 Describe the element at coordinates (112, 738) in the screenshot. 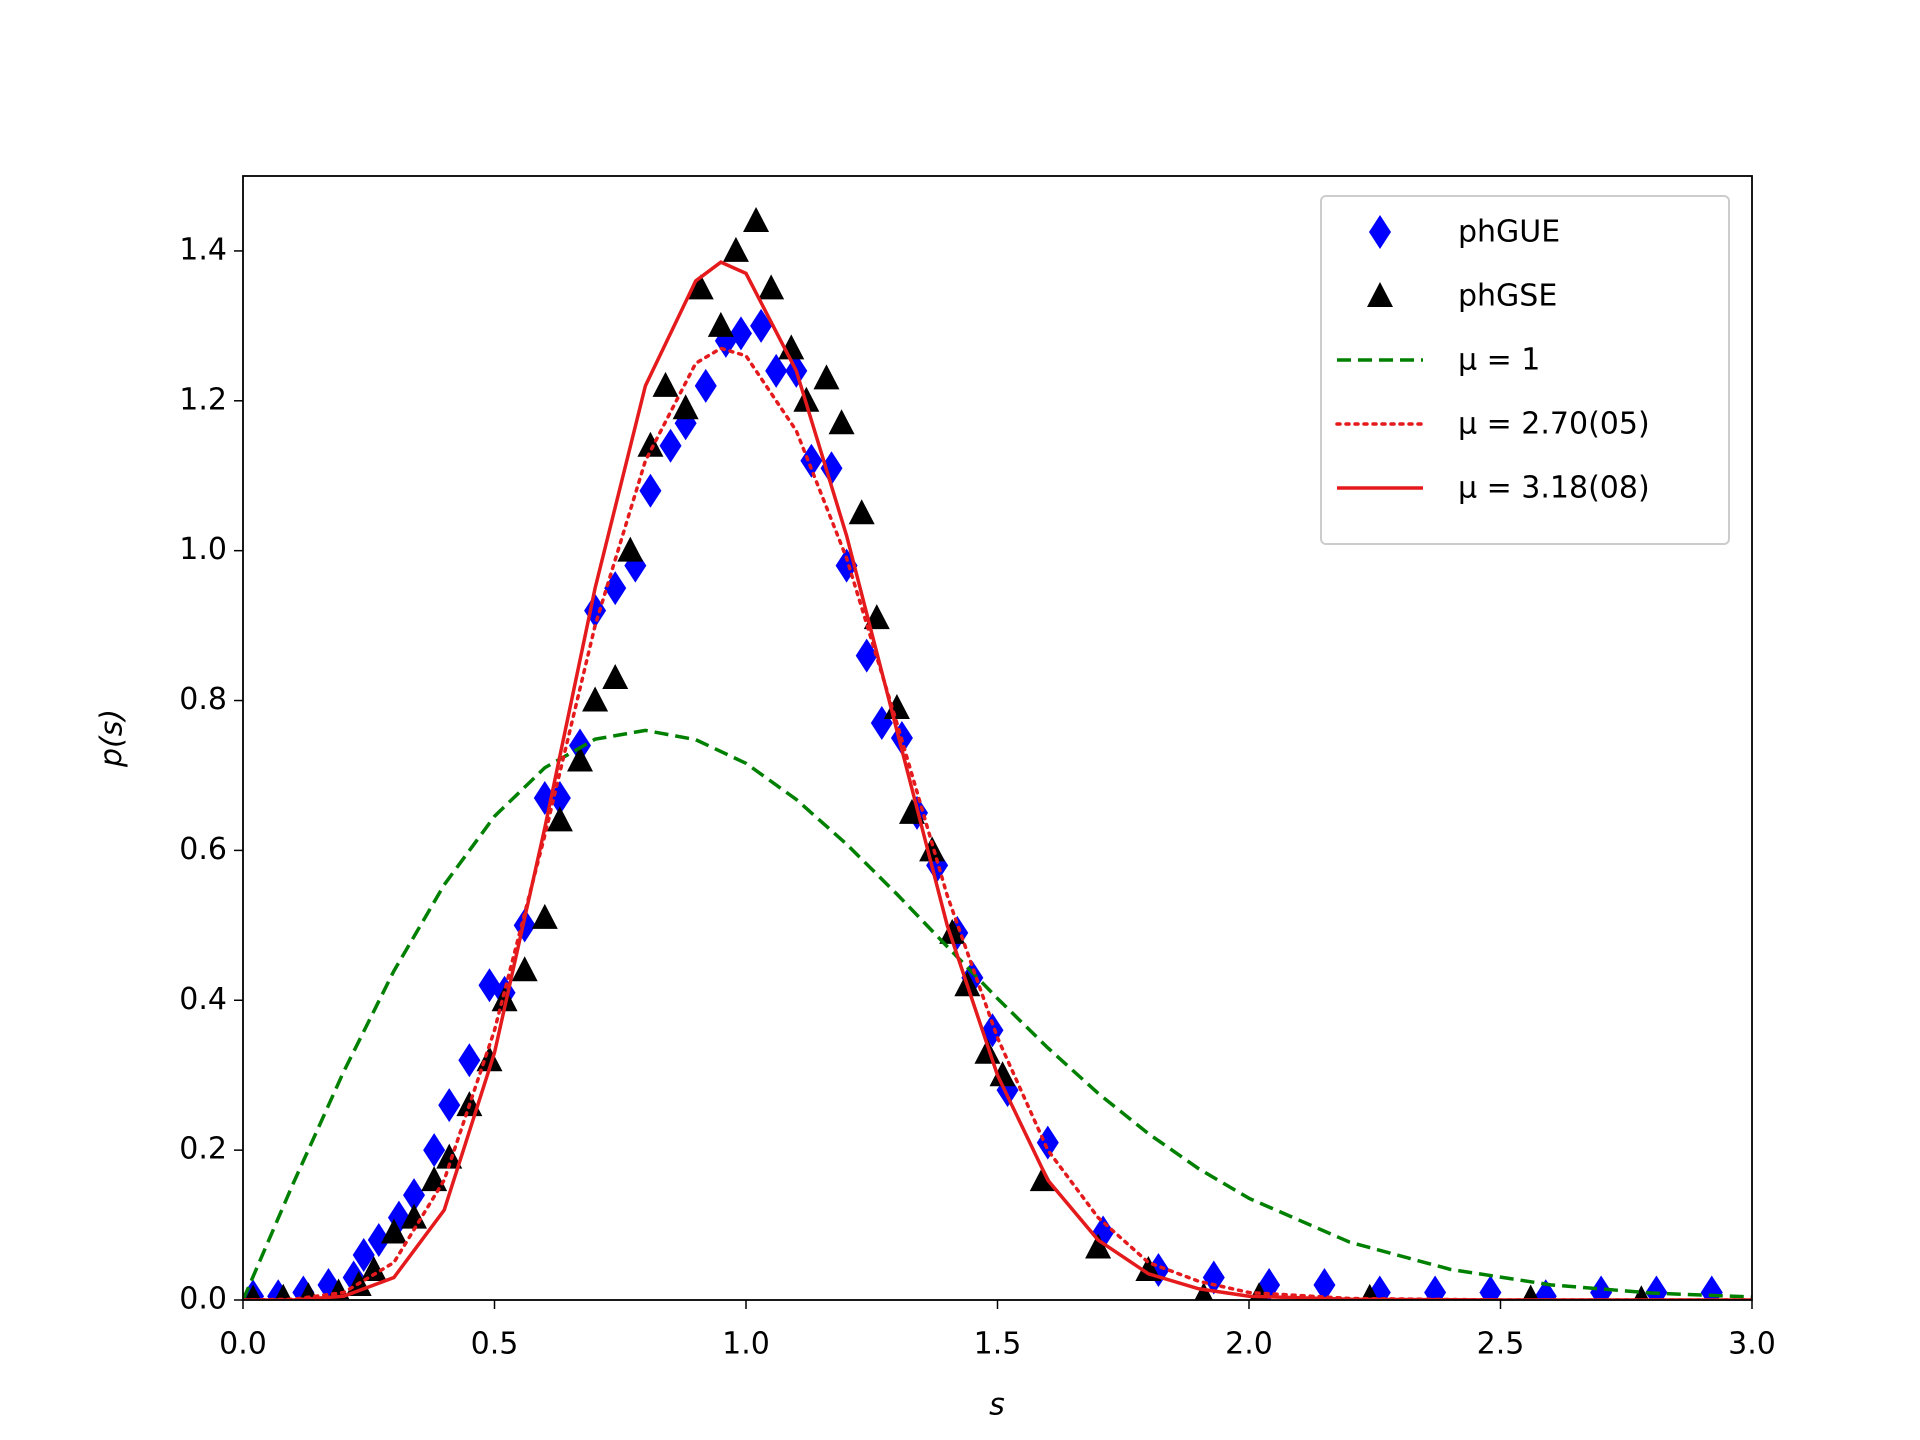

I see `y-axis-label: p(s)` at that location.